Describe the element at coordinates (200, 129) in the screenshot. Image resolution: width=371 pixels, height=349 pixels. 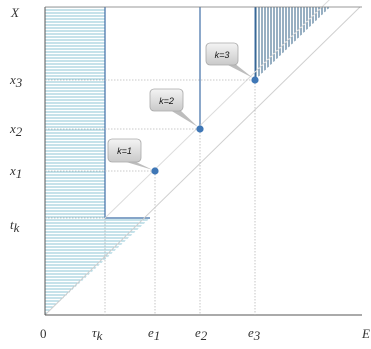
I see `point-k2` at that location.